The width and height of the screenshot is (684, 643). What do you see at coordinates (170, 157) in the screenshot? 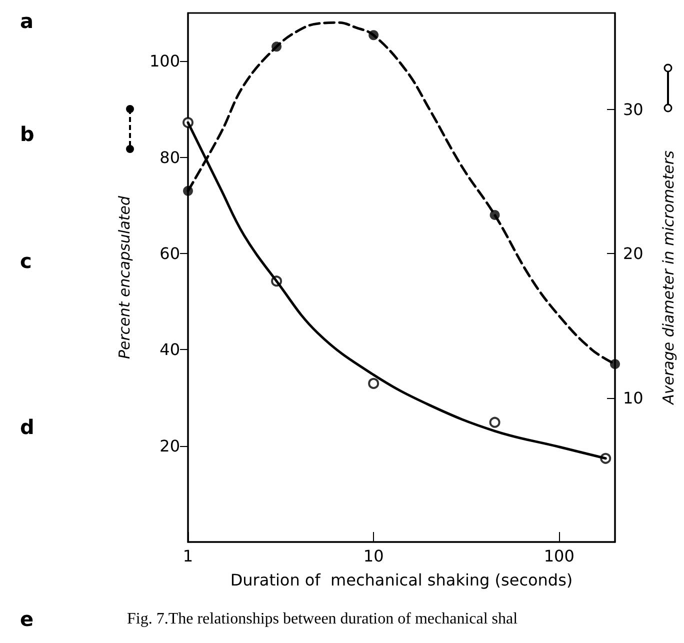
I see `y-tick-label: 80` at bounding box center [170, 157].